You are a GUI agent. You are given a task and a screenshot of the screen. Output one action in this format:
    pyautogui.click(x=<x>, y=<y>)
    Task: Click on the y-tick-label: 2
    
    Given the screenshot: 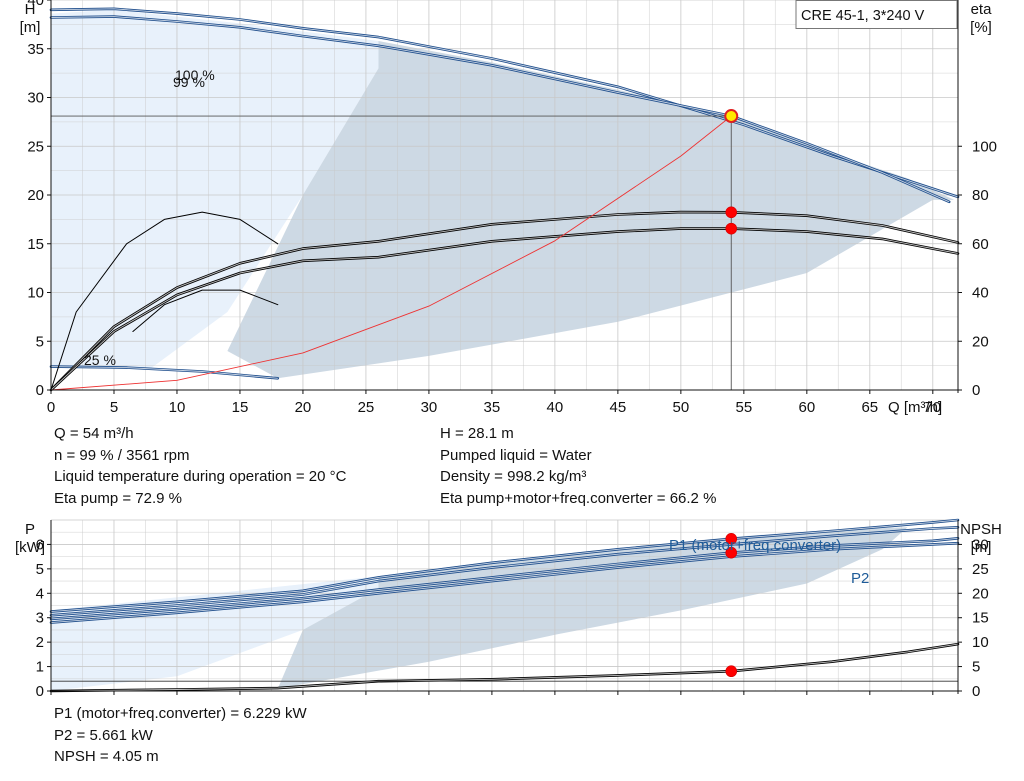 What is the action you would take?
    pyautogui.click(x=40, y=642)
    